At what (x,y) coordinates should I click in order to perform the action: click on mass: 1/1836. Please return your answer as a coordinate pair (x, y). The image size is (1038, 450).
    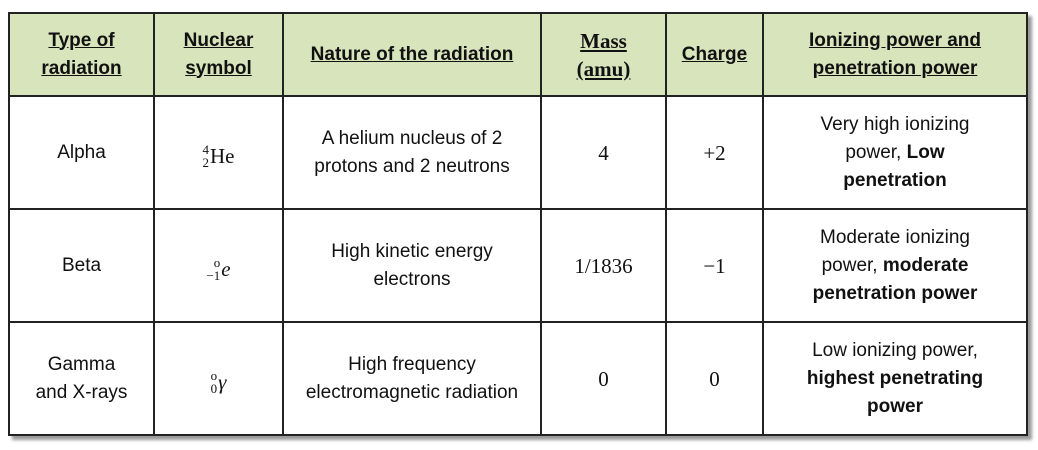
    Looking at the image, I should click on (603, 265).